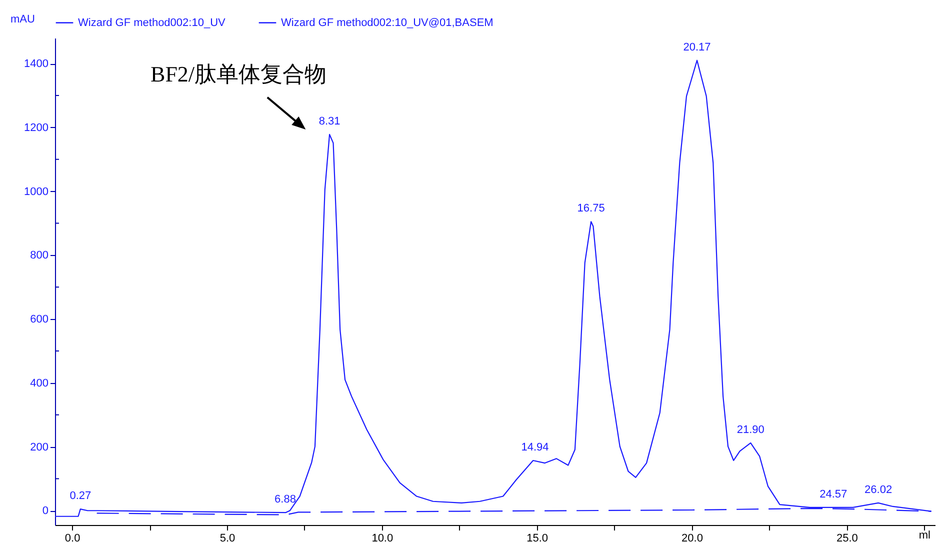 The image size is (943, 543). What do you see at coordinates (750, 430) in the screenshot?
I see `annotation: 21.90` at bounding box center [750, 430].